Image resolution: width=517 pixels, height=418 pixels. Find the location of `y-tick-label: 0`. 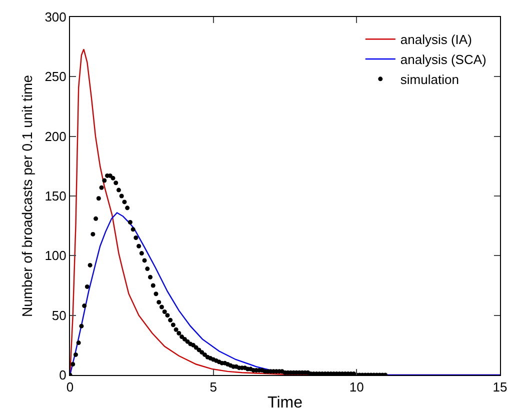

y-tick-label: 0 is located at coordinates (62, 375).